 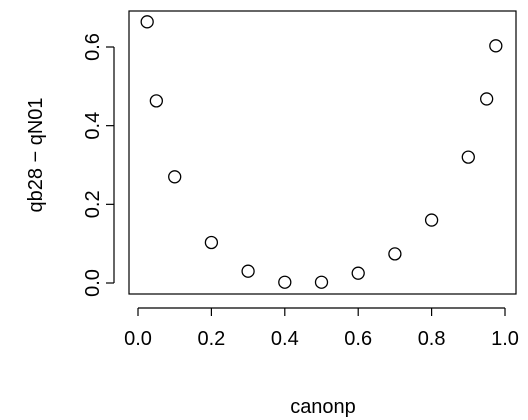 What do you see at coordinates (98, 165) in the screenshot?
I see `y-axis: 0.0 0.2 0.4 0.6` at bounding box center [98, 165].